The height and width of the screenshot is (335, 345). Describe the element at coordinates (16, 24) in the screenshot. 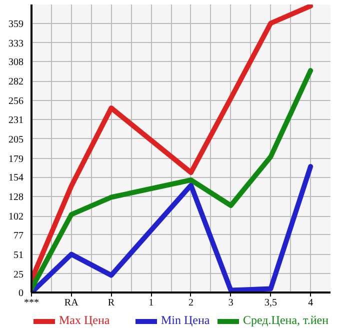

I see `y-tick-label: 359` at that location.